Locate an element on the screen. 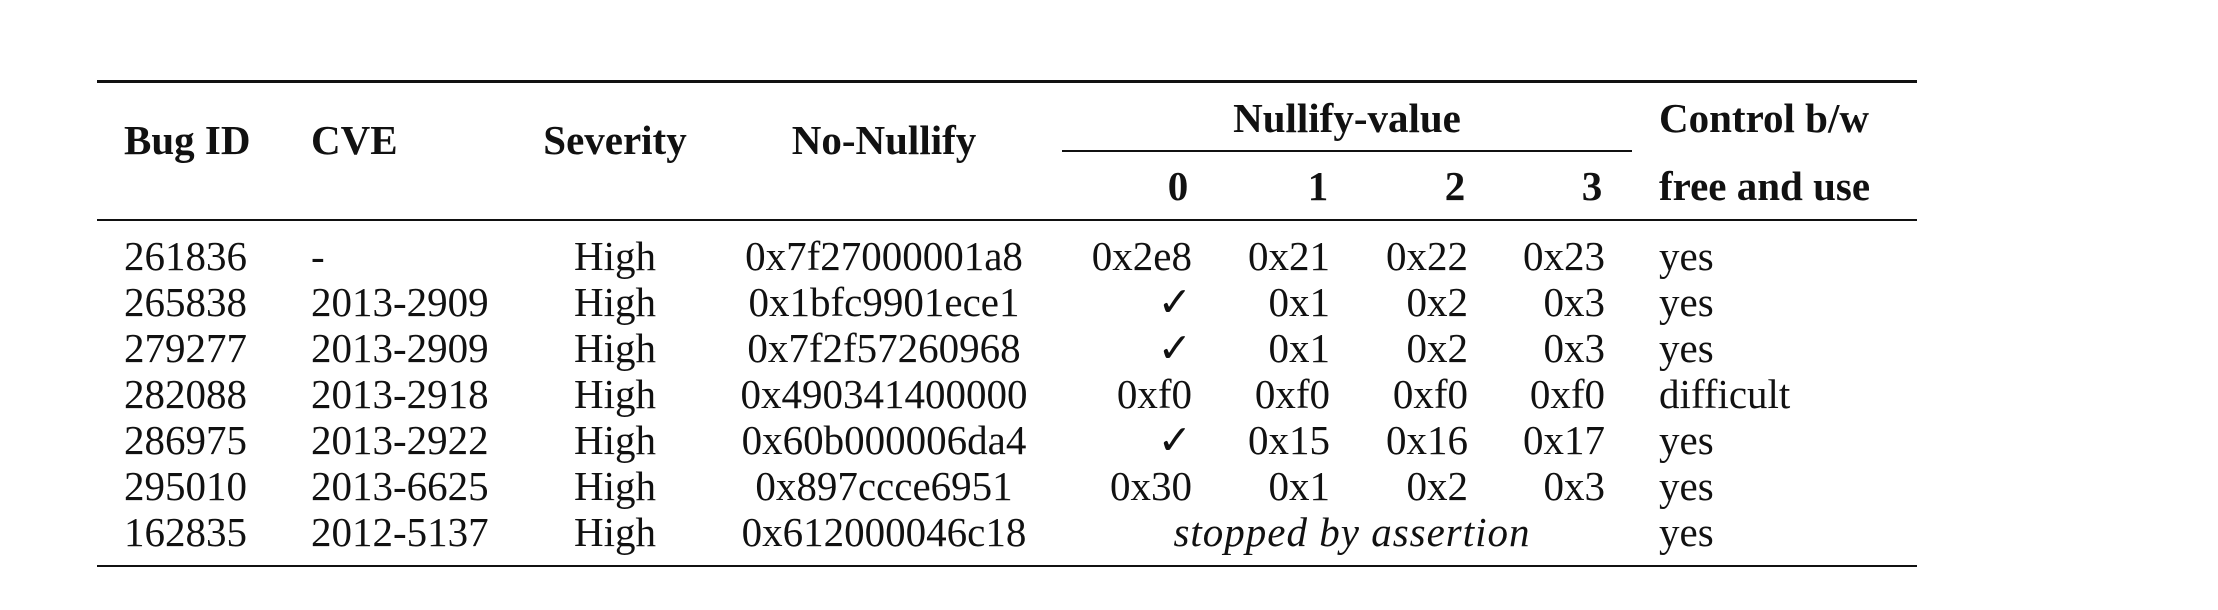  table-row-cve: 2013-2918 is located at coordinates (400, 394).